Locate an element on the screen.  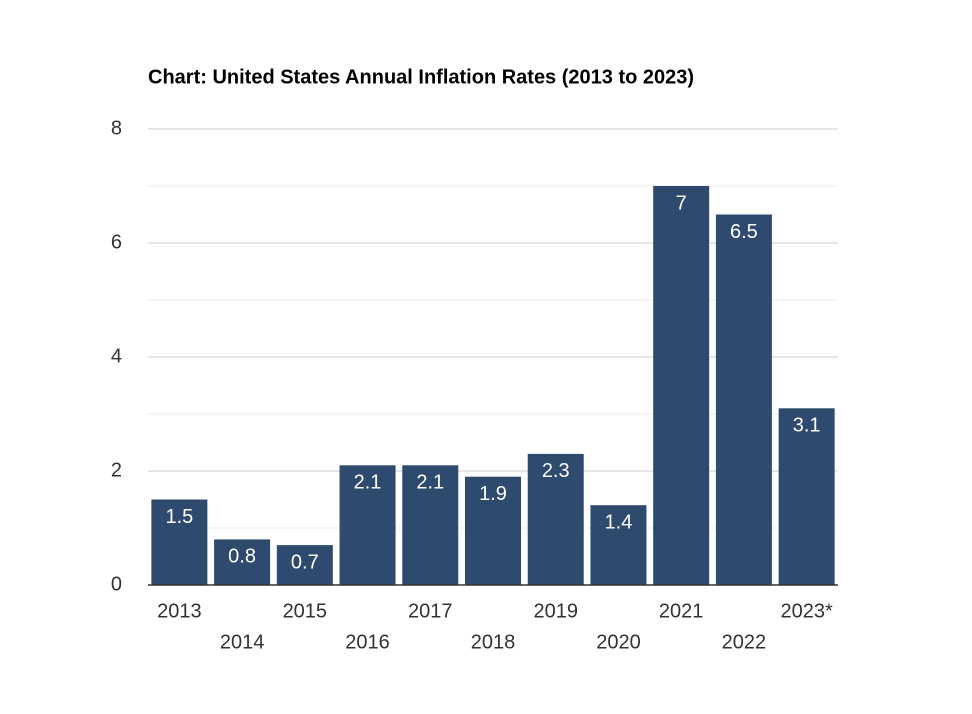
data-label: 2.3 is located at coordinates (556, 471).